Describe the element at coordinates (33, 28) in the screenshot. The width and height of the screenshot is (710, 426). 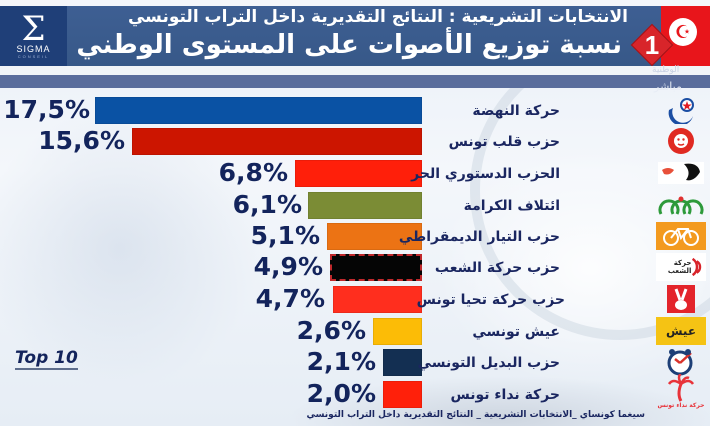
I see `sigma-icon: Σ` at that location.